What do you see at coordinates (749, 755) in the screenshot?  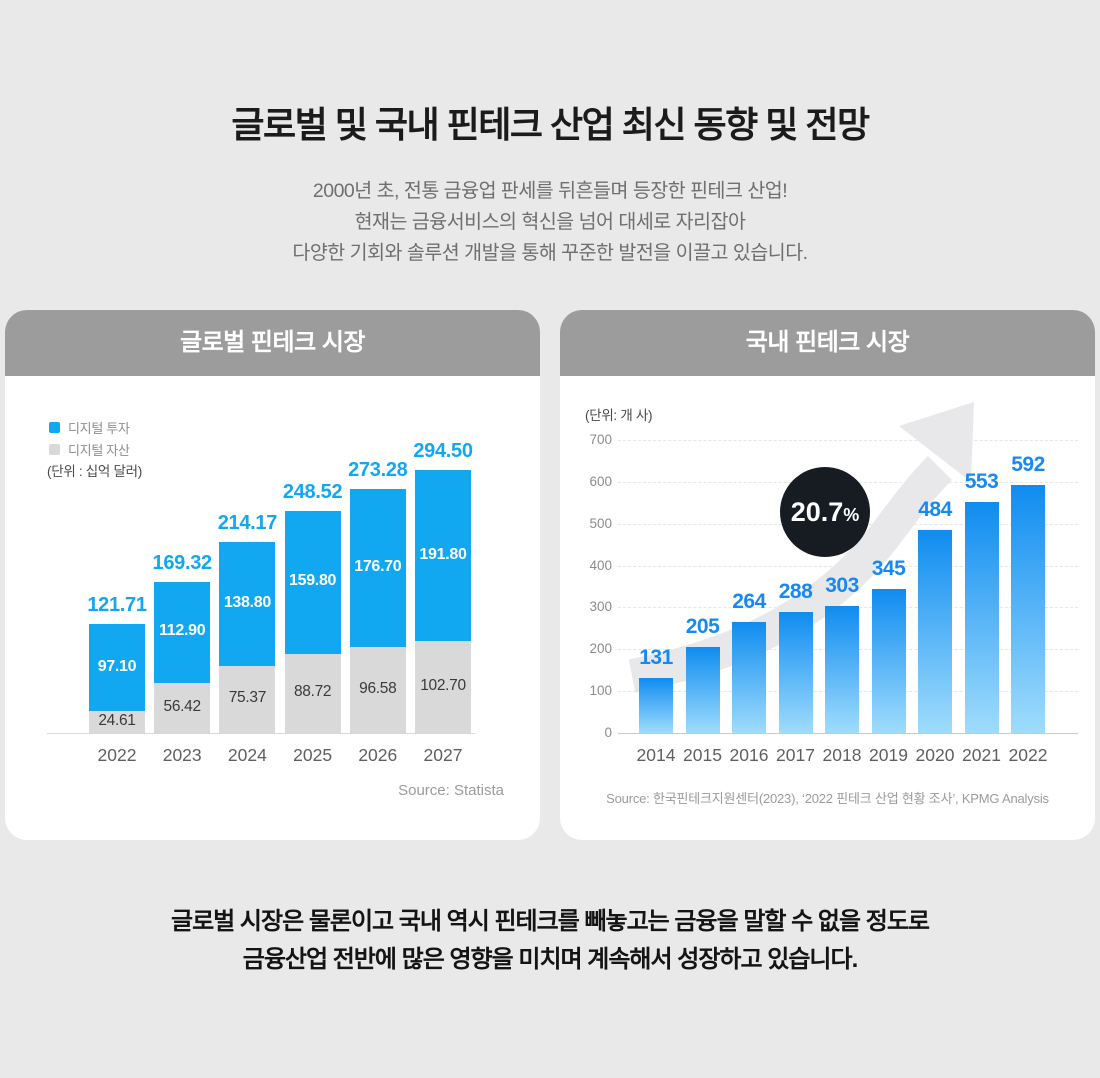 I see `x-axis-label: 2016` at bounding box center [749, 755].